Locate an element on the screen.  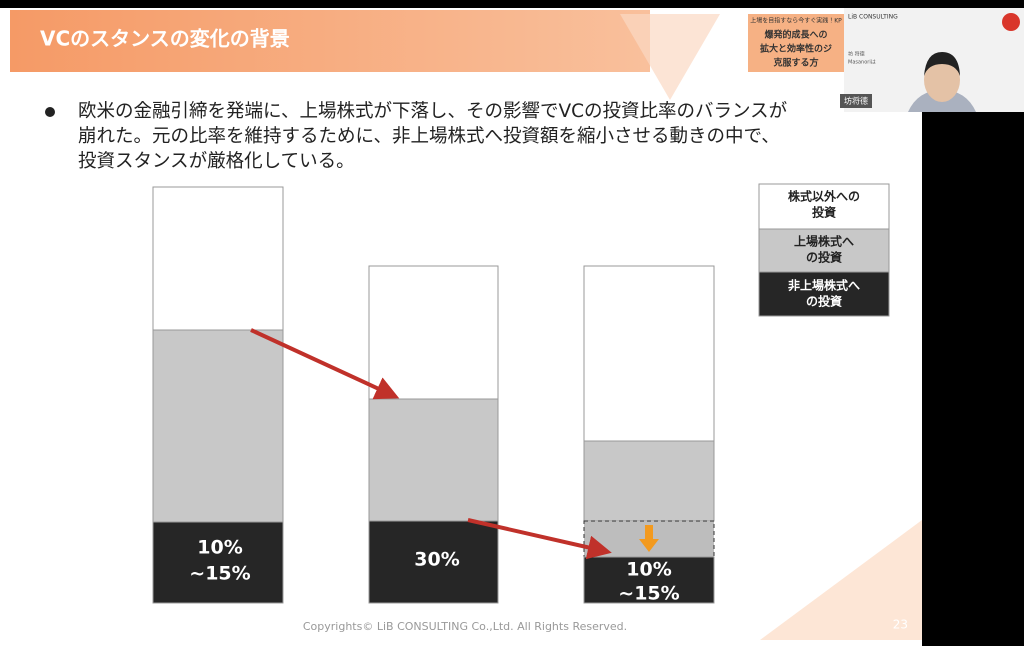
bullet-line: 欧米の金融引締を発端に、上場株式が下落し、その影響でVCの投資比率のバランスが is located at coordinates (432, 111).